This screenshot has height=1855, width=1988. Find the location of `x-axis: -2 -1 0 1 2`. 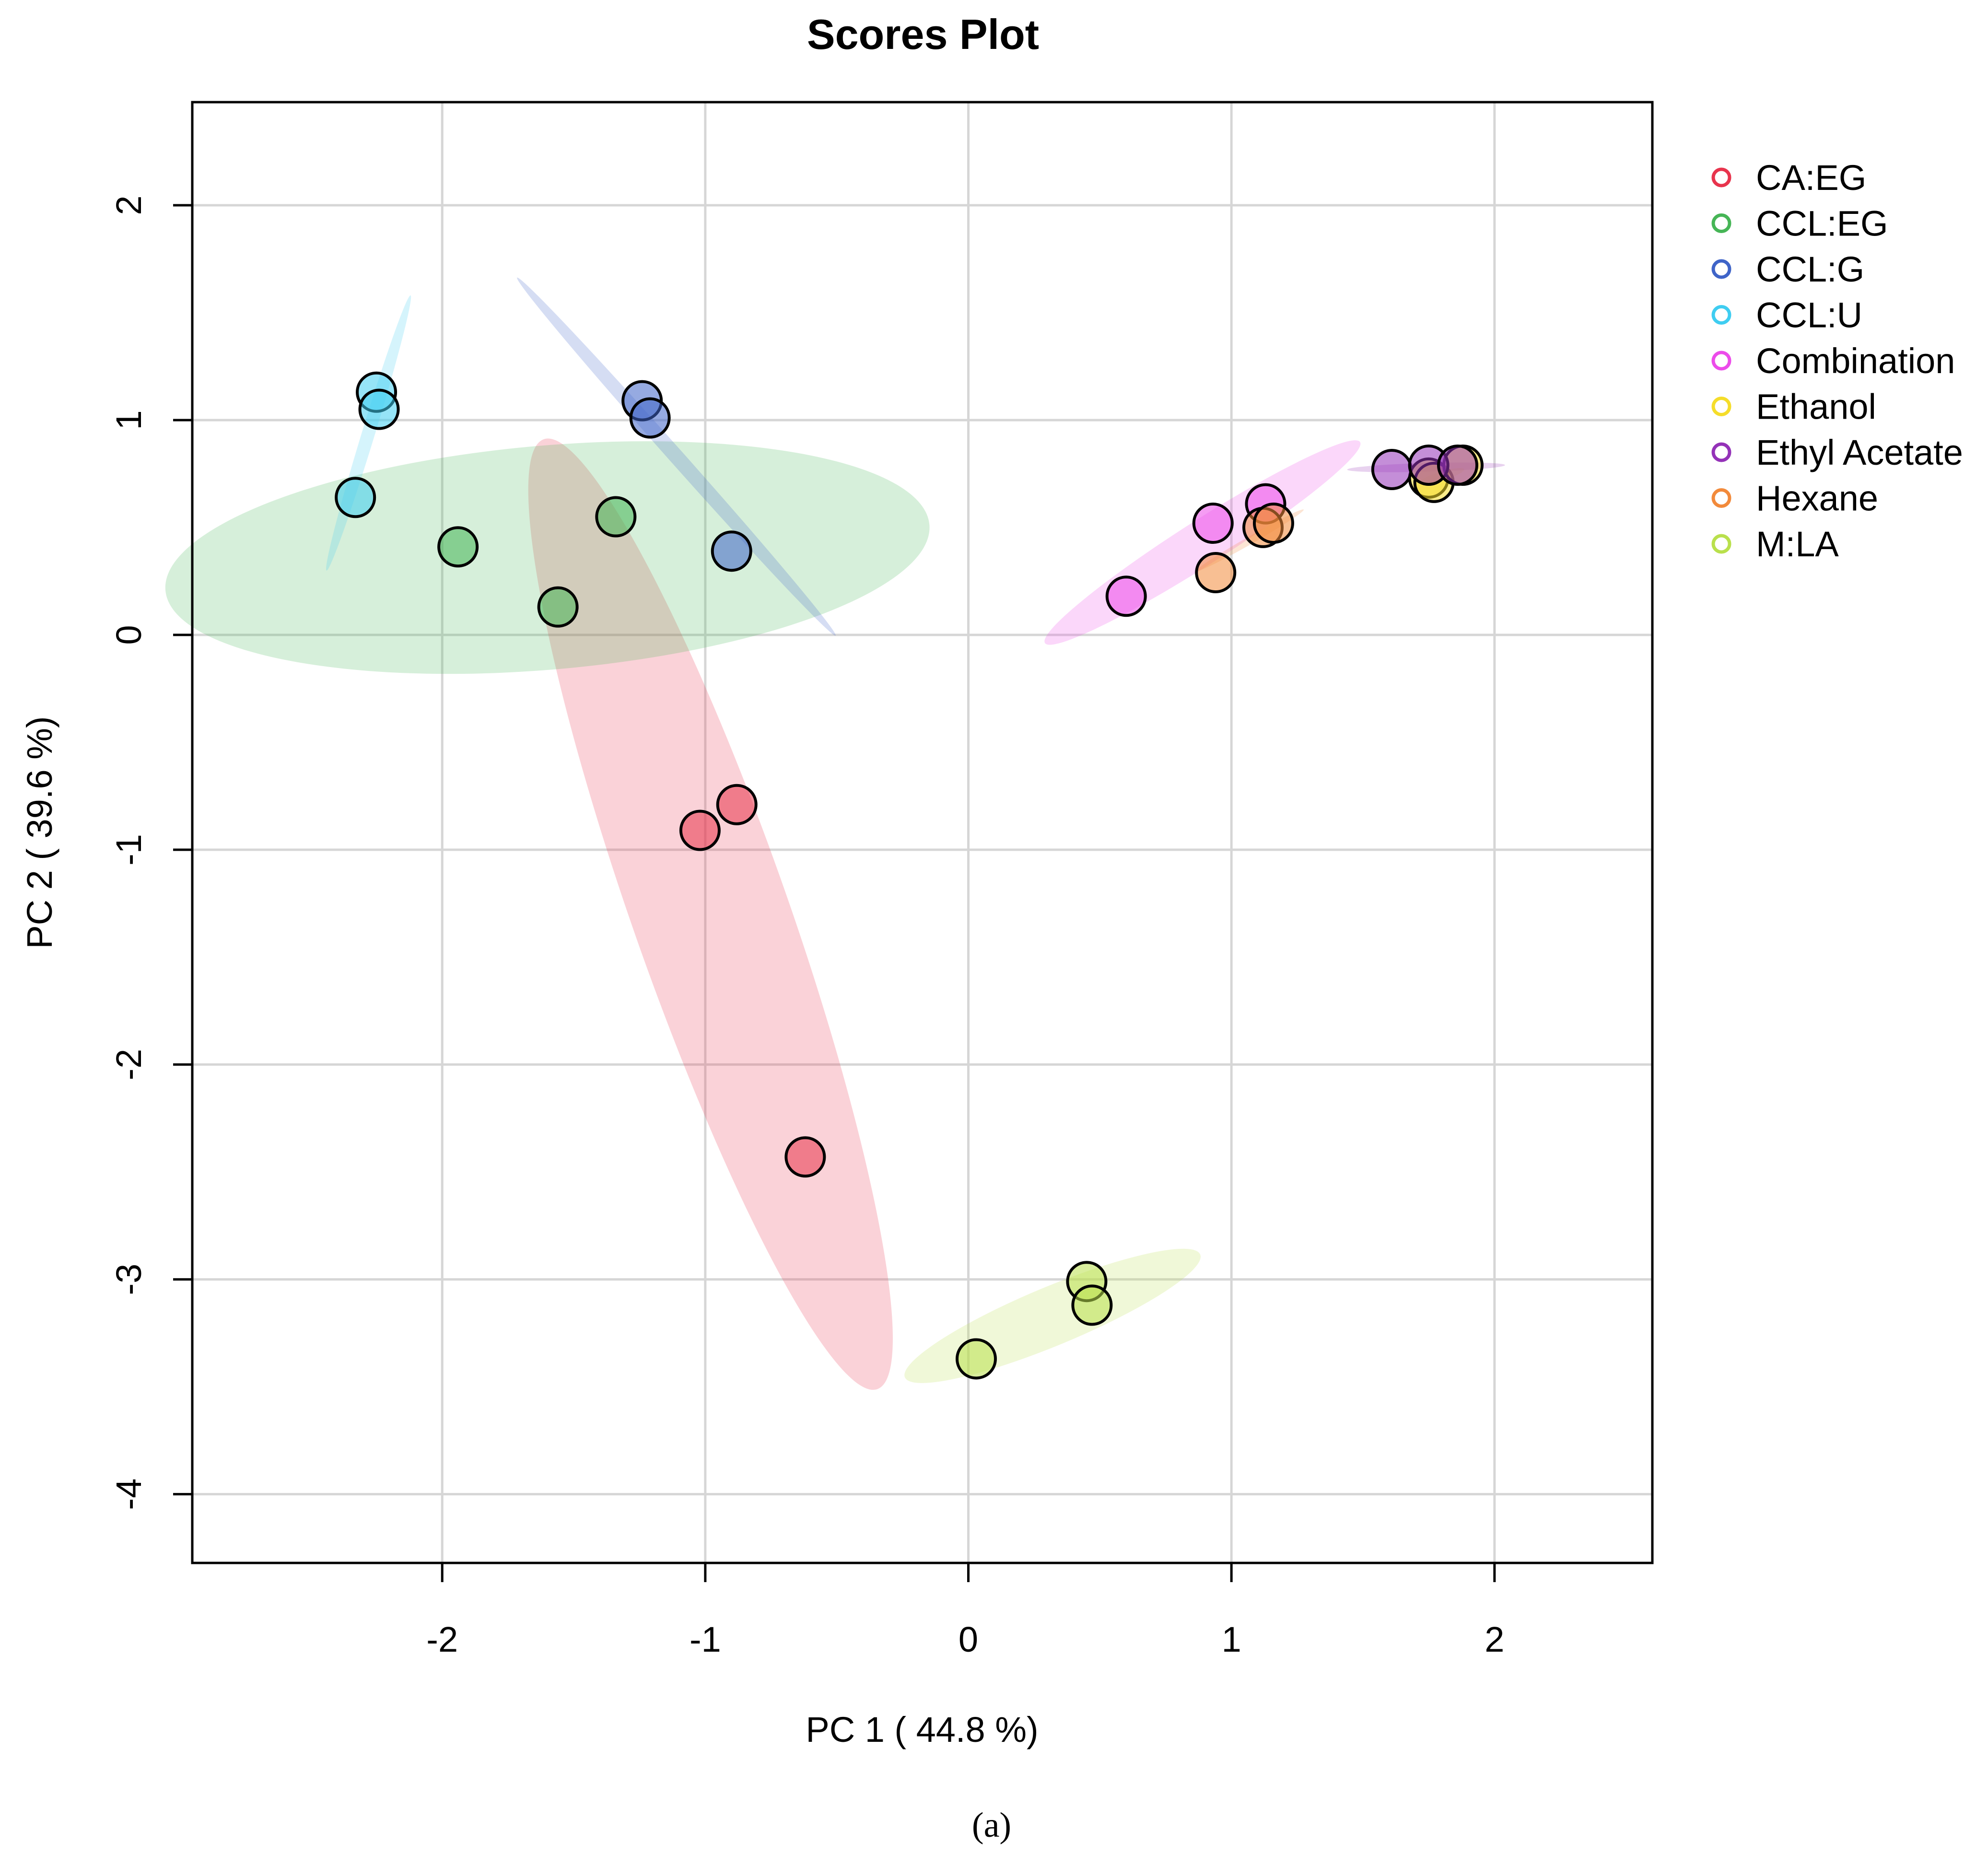

x-axis: -2 -1 0 1 2 is located at coordinates (965, 1611).